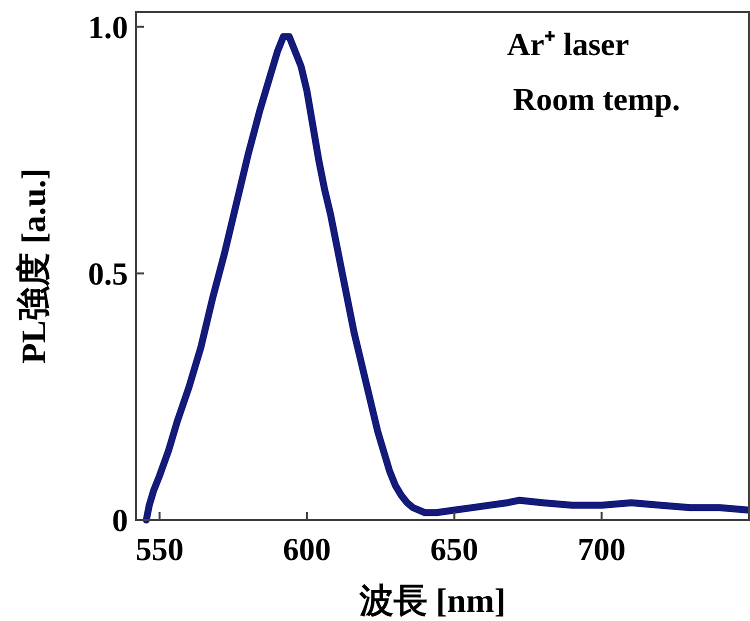 This screenshot has height=621, width=750. What do you see at coordinates (596, 99) in the screenshot?
I see `annotation: Room temp.` at bounding box center [596, 99].